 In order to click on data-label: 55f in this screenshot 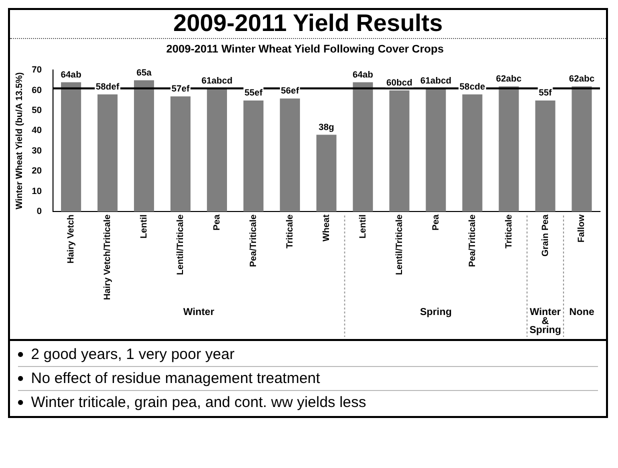, I will do `click(545, 92)`.